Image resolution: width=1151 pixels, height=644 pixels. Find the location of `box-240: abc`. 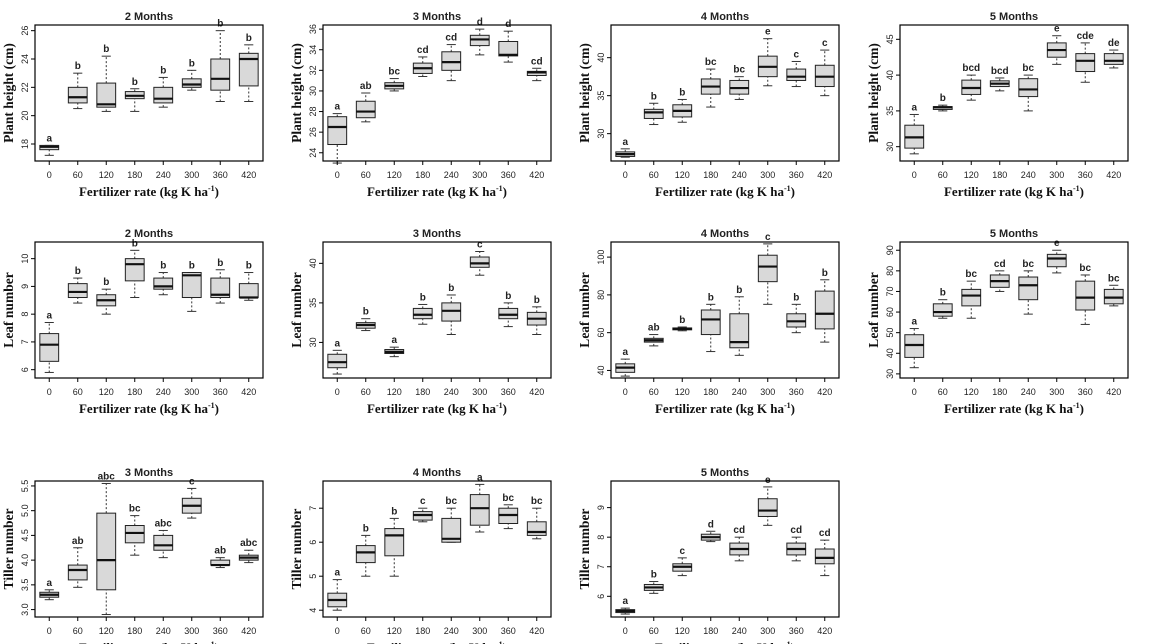

box-240: abc is located at coordinates (163, 538).